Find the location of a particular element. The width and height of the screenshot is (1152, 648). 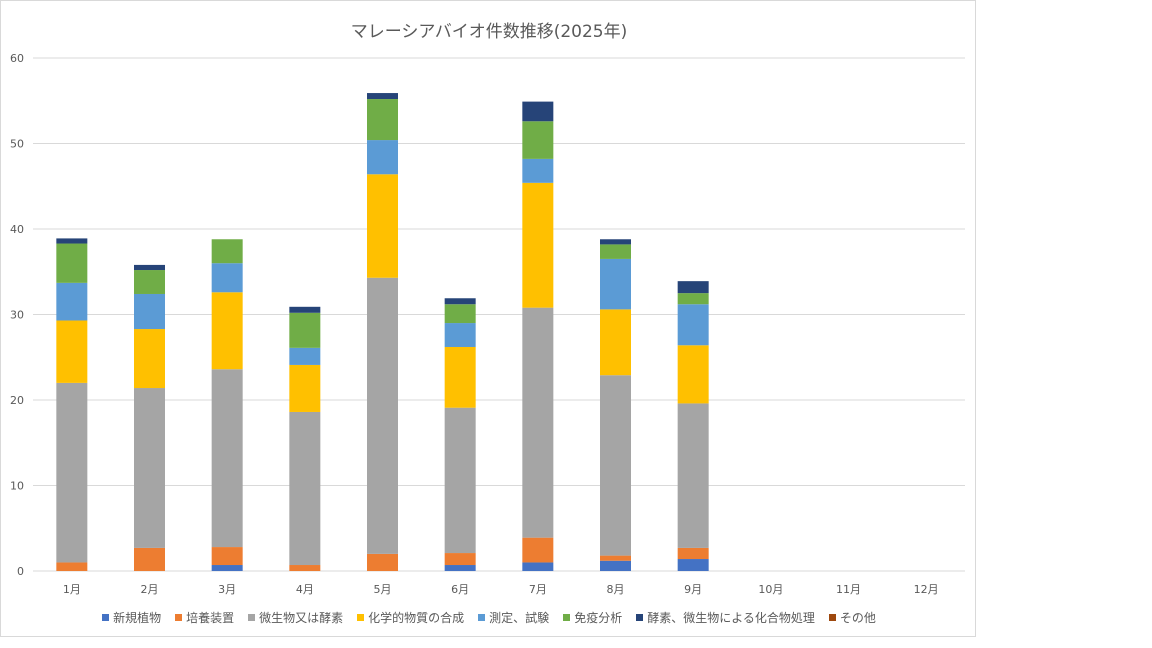

legend-item: 化学的物質の合成 is located at coordinates (410, 617).